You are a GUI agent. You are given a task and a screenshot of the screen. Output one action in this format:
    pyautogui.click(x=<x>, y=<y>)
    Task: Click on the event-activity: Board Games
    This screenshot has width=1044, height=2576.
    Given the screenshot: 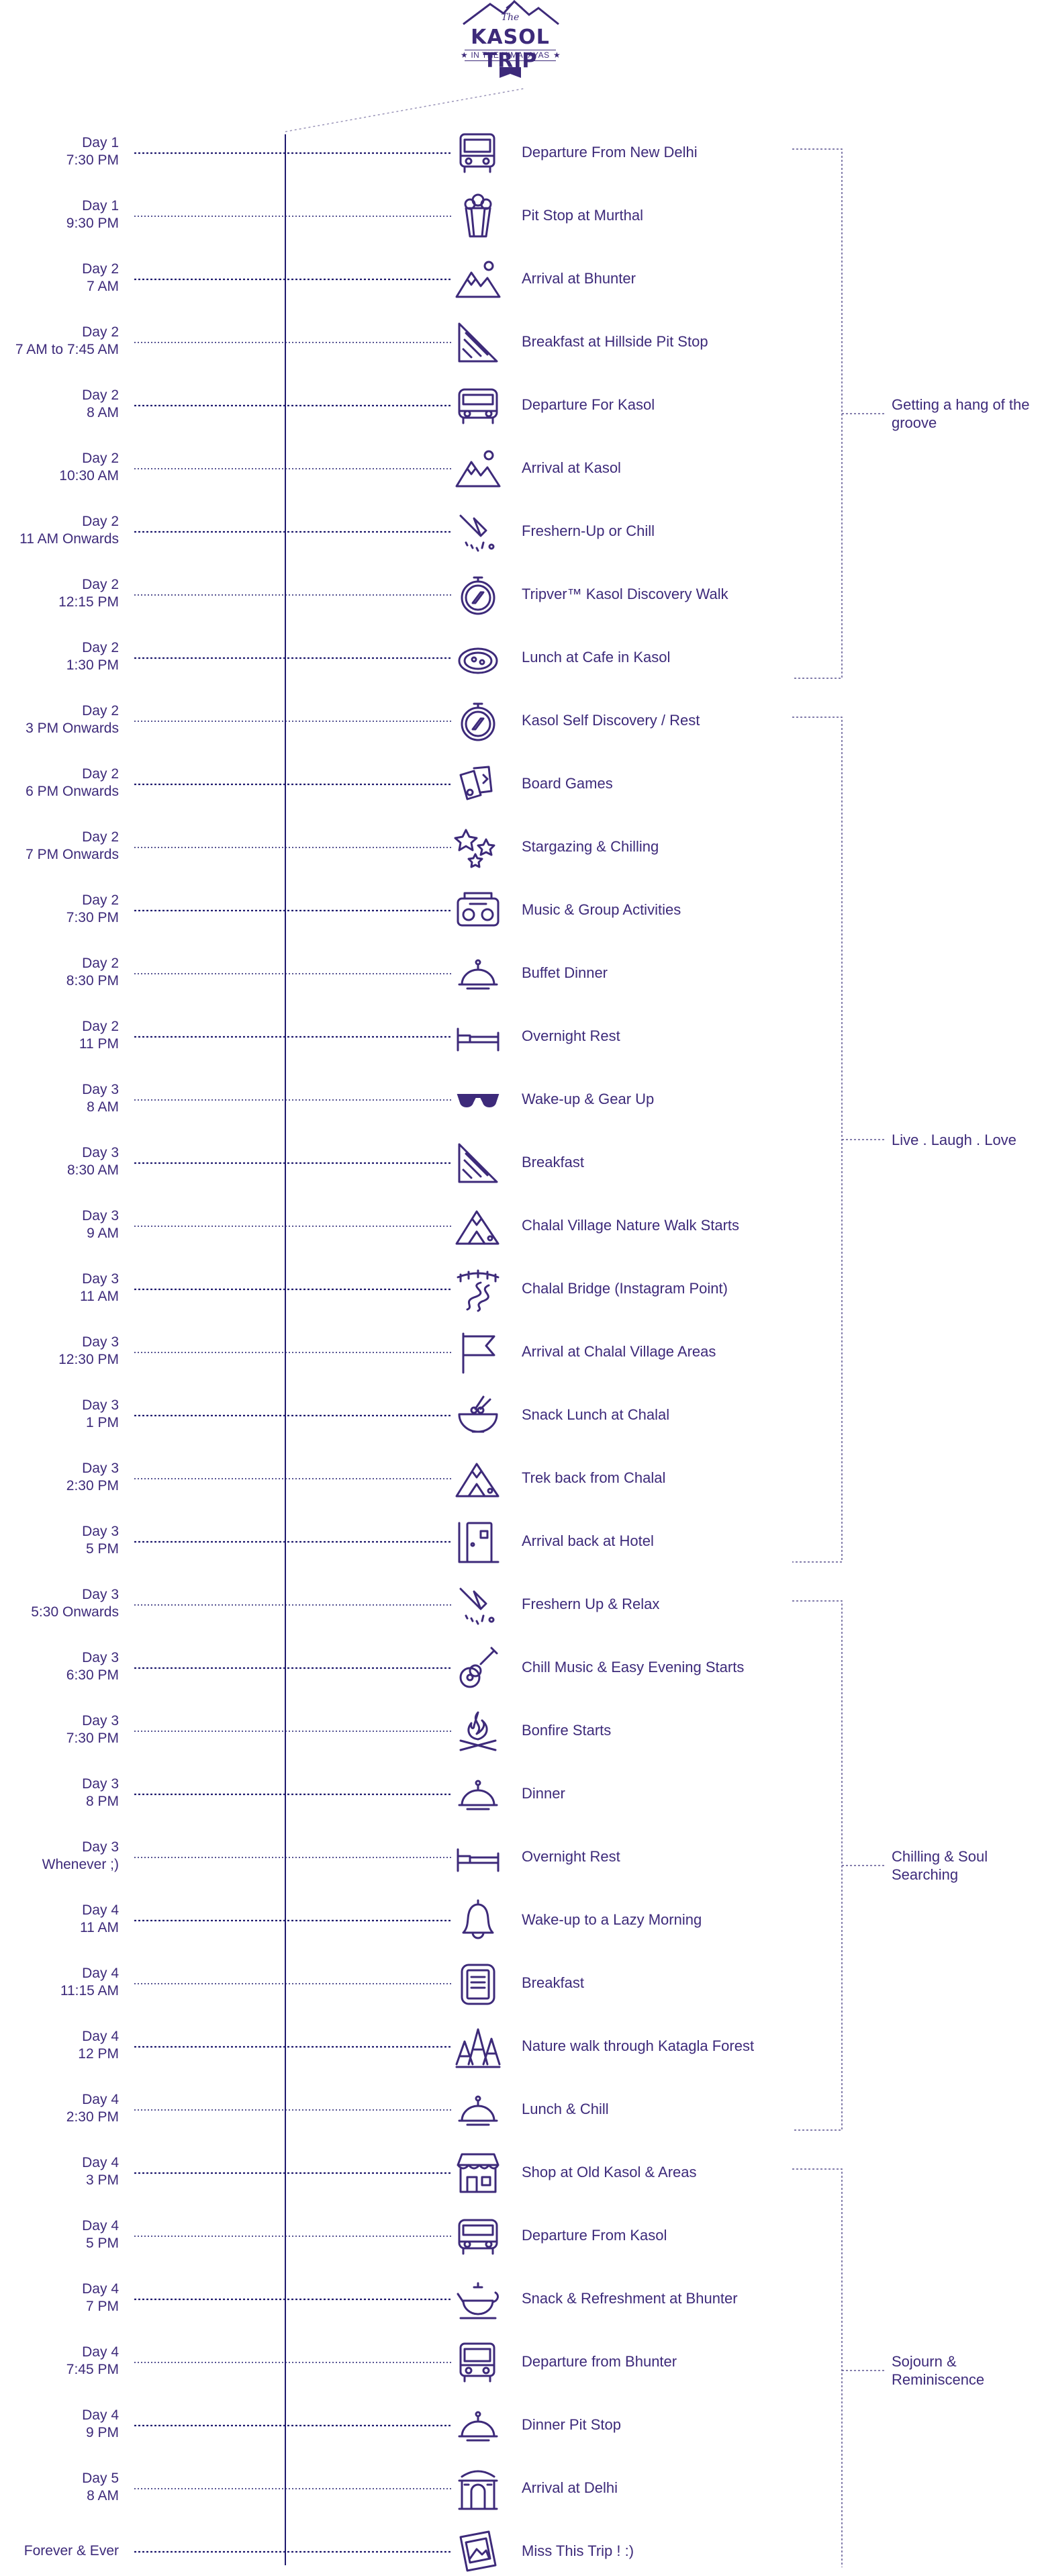 What is the action you would take?
    pyautogui.click(x=567, y=783)
    